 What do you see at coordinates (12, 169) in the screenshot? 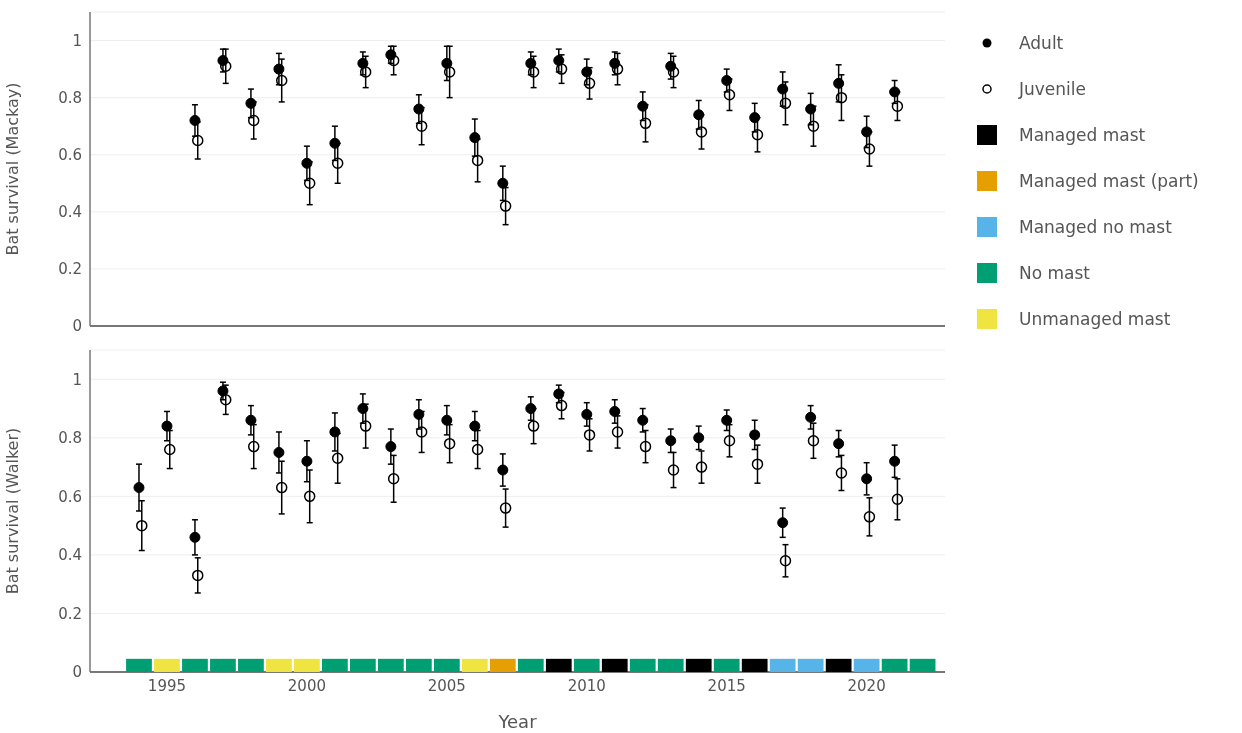
I see `y-axis-title: Bat survival (Mackay)` at bounding box center [12, 169].